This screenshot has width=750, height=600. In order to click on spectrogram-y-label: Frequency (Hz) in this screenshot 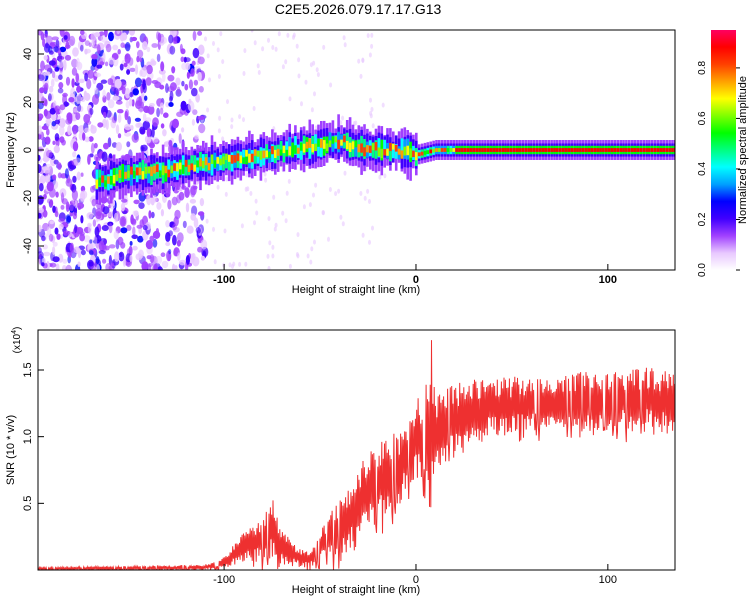, I will do `click(11, 150)`.